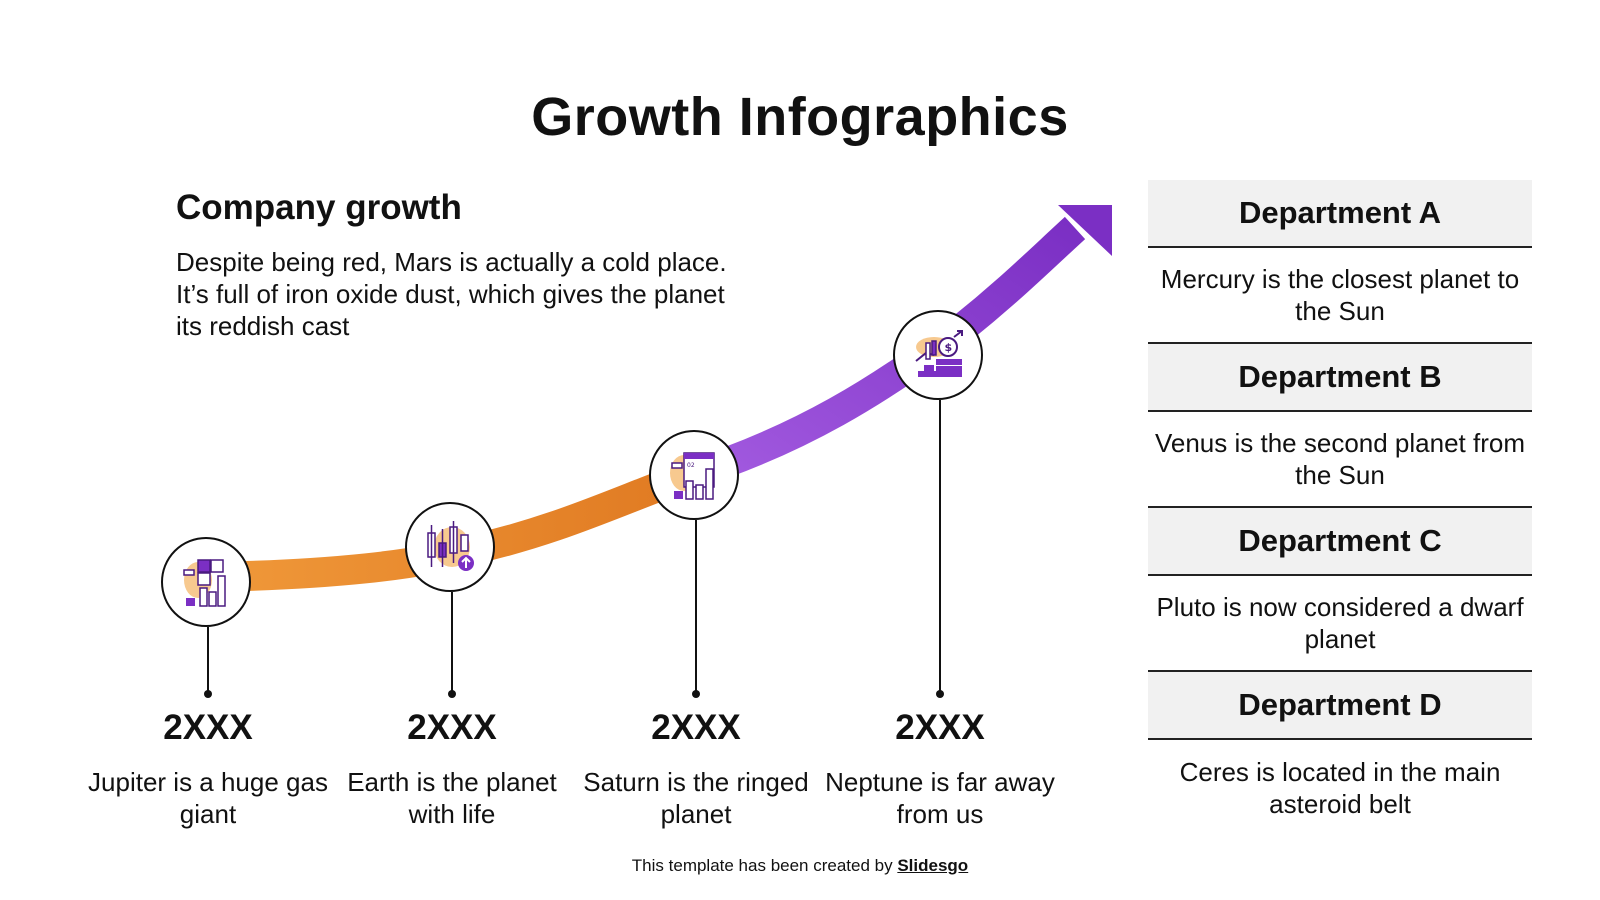 The width and height of the screenshot is (1600, 900). I want to click on milestone-text: Earth is the planet with life, so click(452, 798).